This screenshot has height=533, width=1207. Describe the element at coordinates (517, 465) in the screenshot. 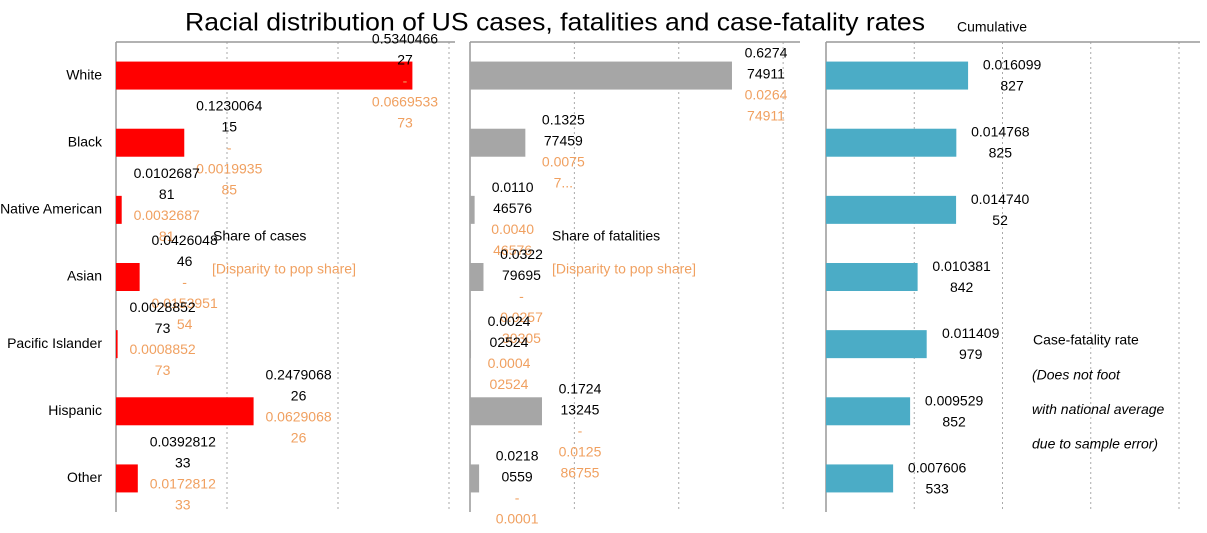

I see `data-label: 0.0218 0559` at that location.